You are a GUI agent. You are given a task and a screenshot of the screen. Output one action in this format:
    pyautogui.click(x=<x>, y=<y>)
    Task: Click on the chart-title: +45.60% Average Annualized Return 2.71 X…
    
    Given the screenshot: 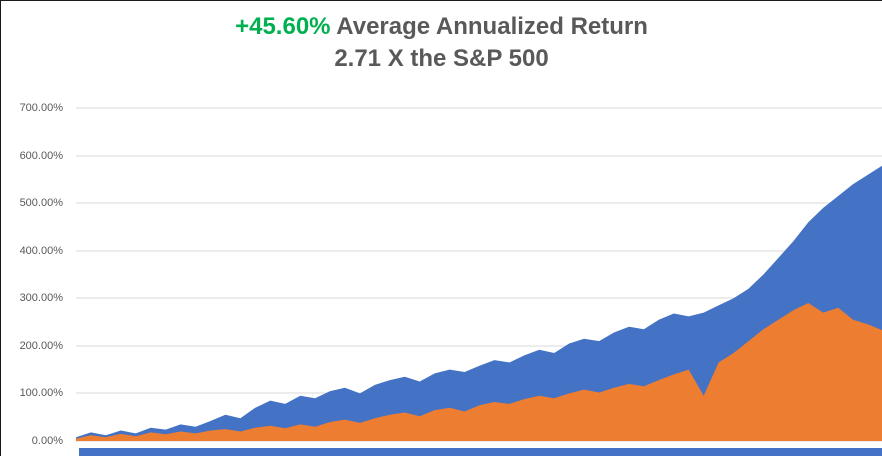 What is the action you would take?
    pyautogui.click(x=441, y=43)
    